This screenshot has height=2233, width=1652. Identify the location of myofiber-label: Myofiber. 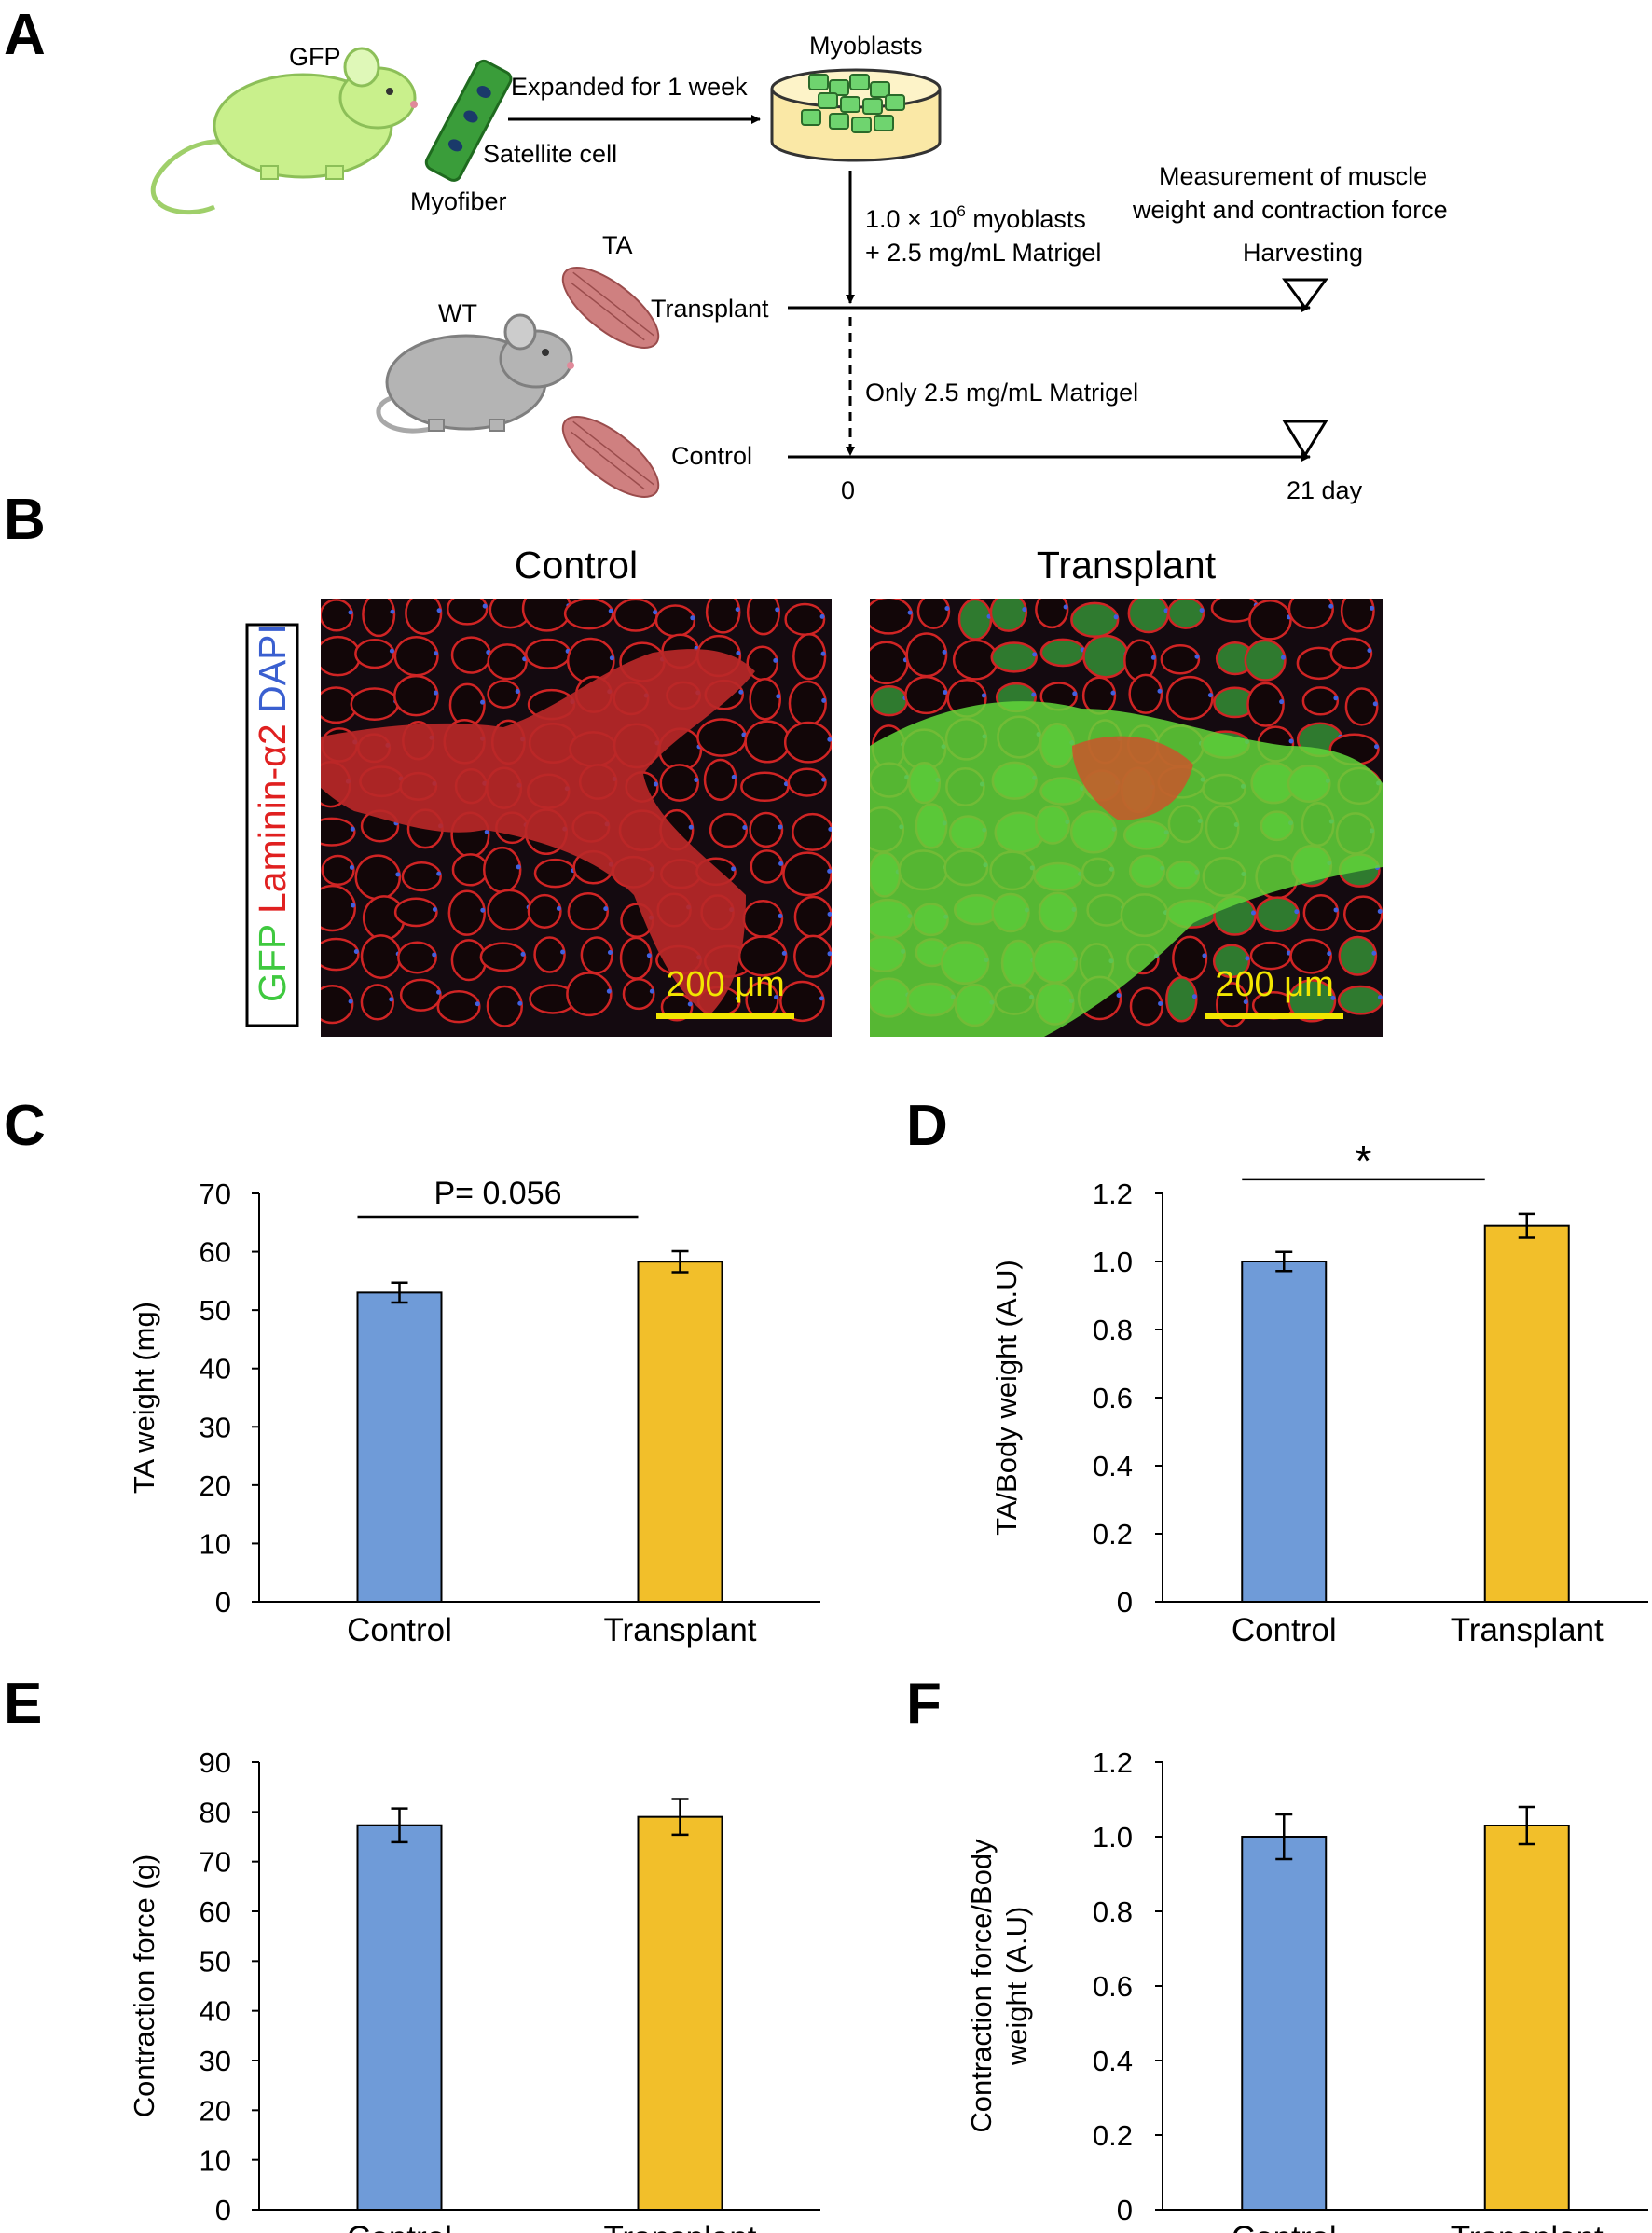
(459, 201).